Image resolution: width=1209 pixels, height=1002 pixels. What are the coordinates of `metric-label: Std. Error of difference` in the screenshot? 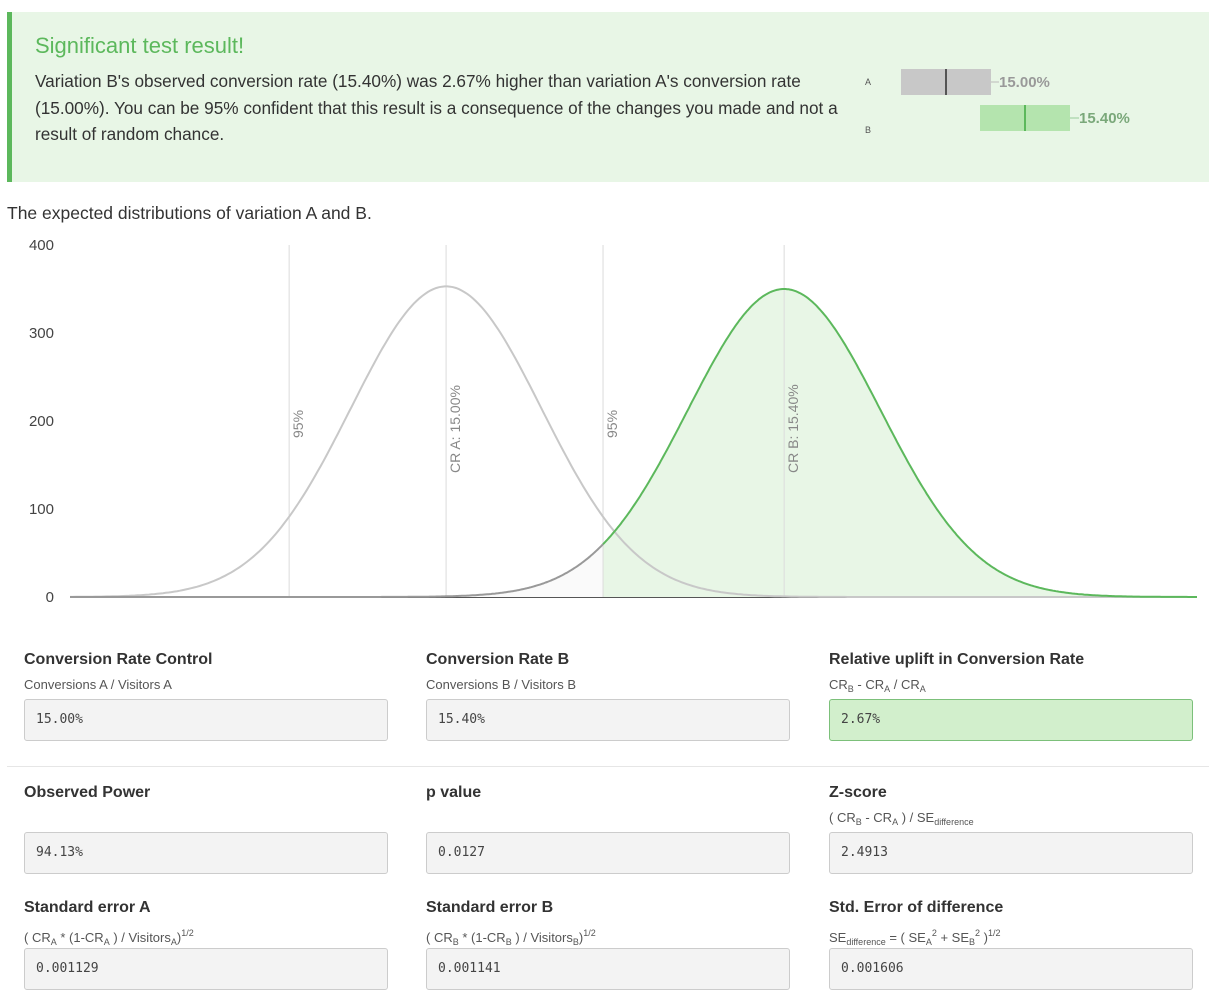 It's located at (916, 907).